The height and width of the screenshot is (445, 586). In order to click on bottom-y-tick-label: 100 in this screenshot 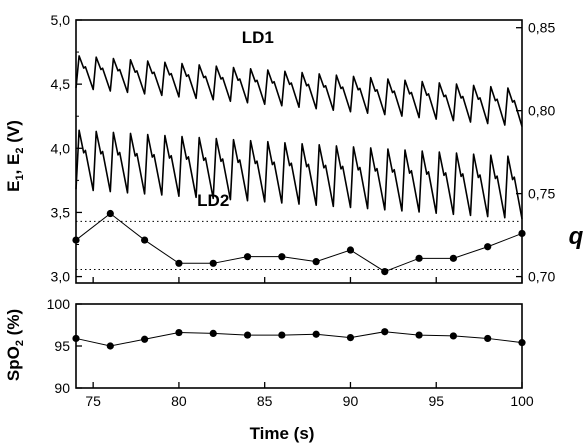, I will do `click(59, 304)`.